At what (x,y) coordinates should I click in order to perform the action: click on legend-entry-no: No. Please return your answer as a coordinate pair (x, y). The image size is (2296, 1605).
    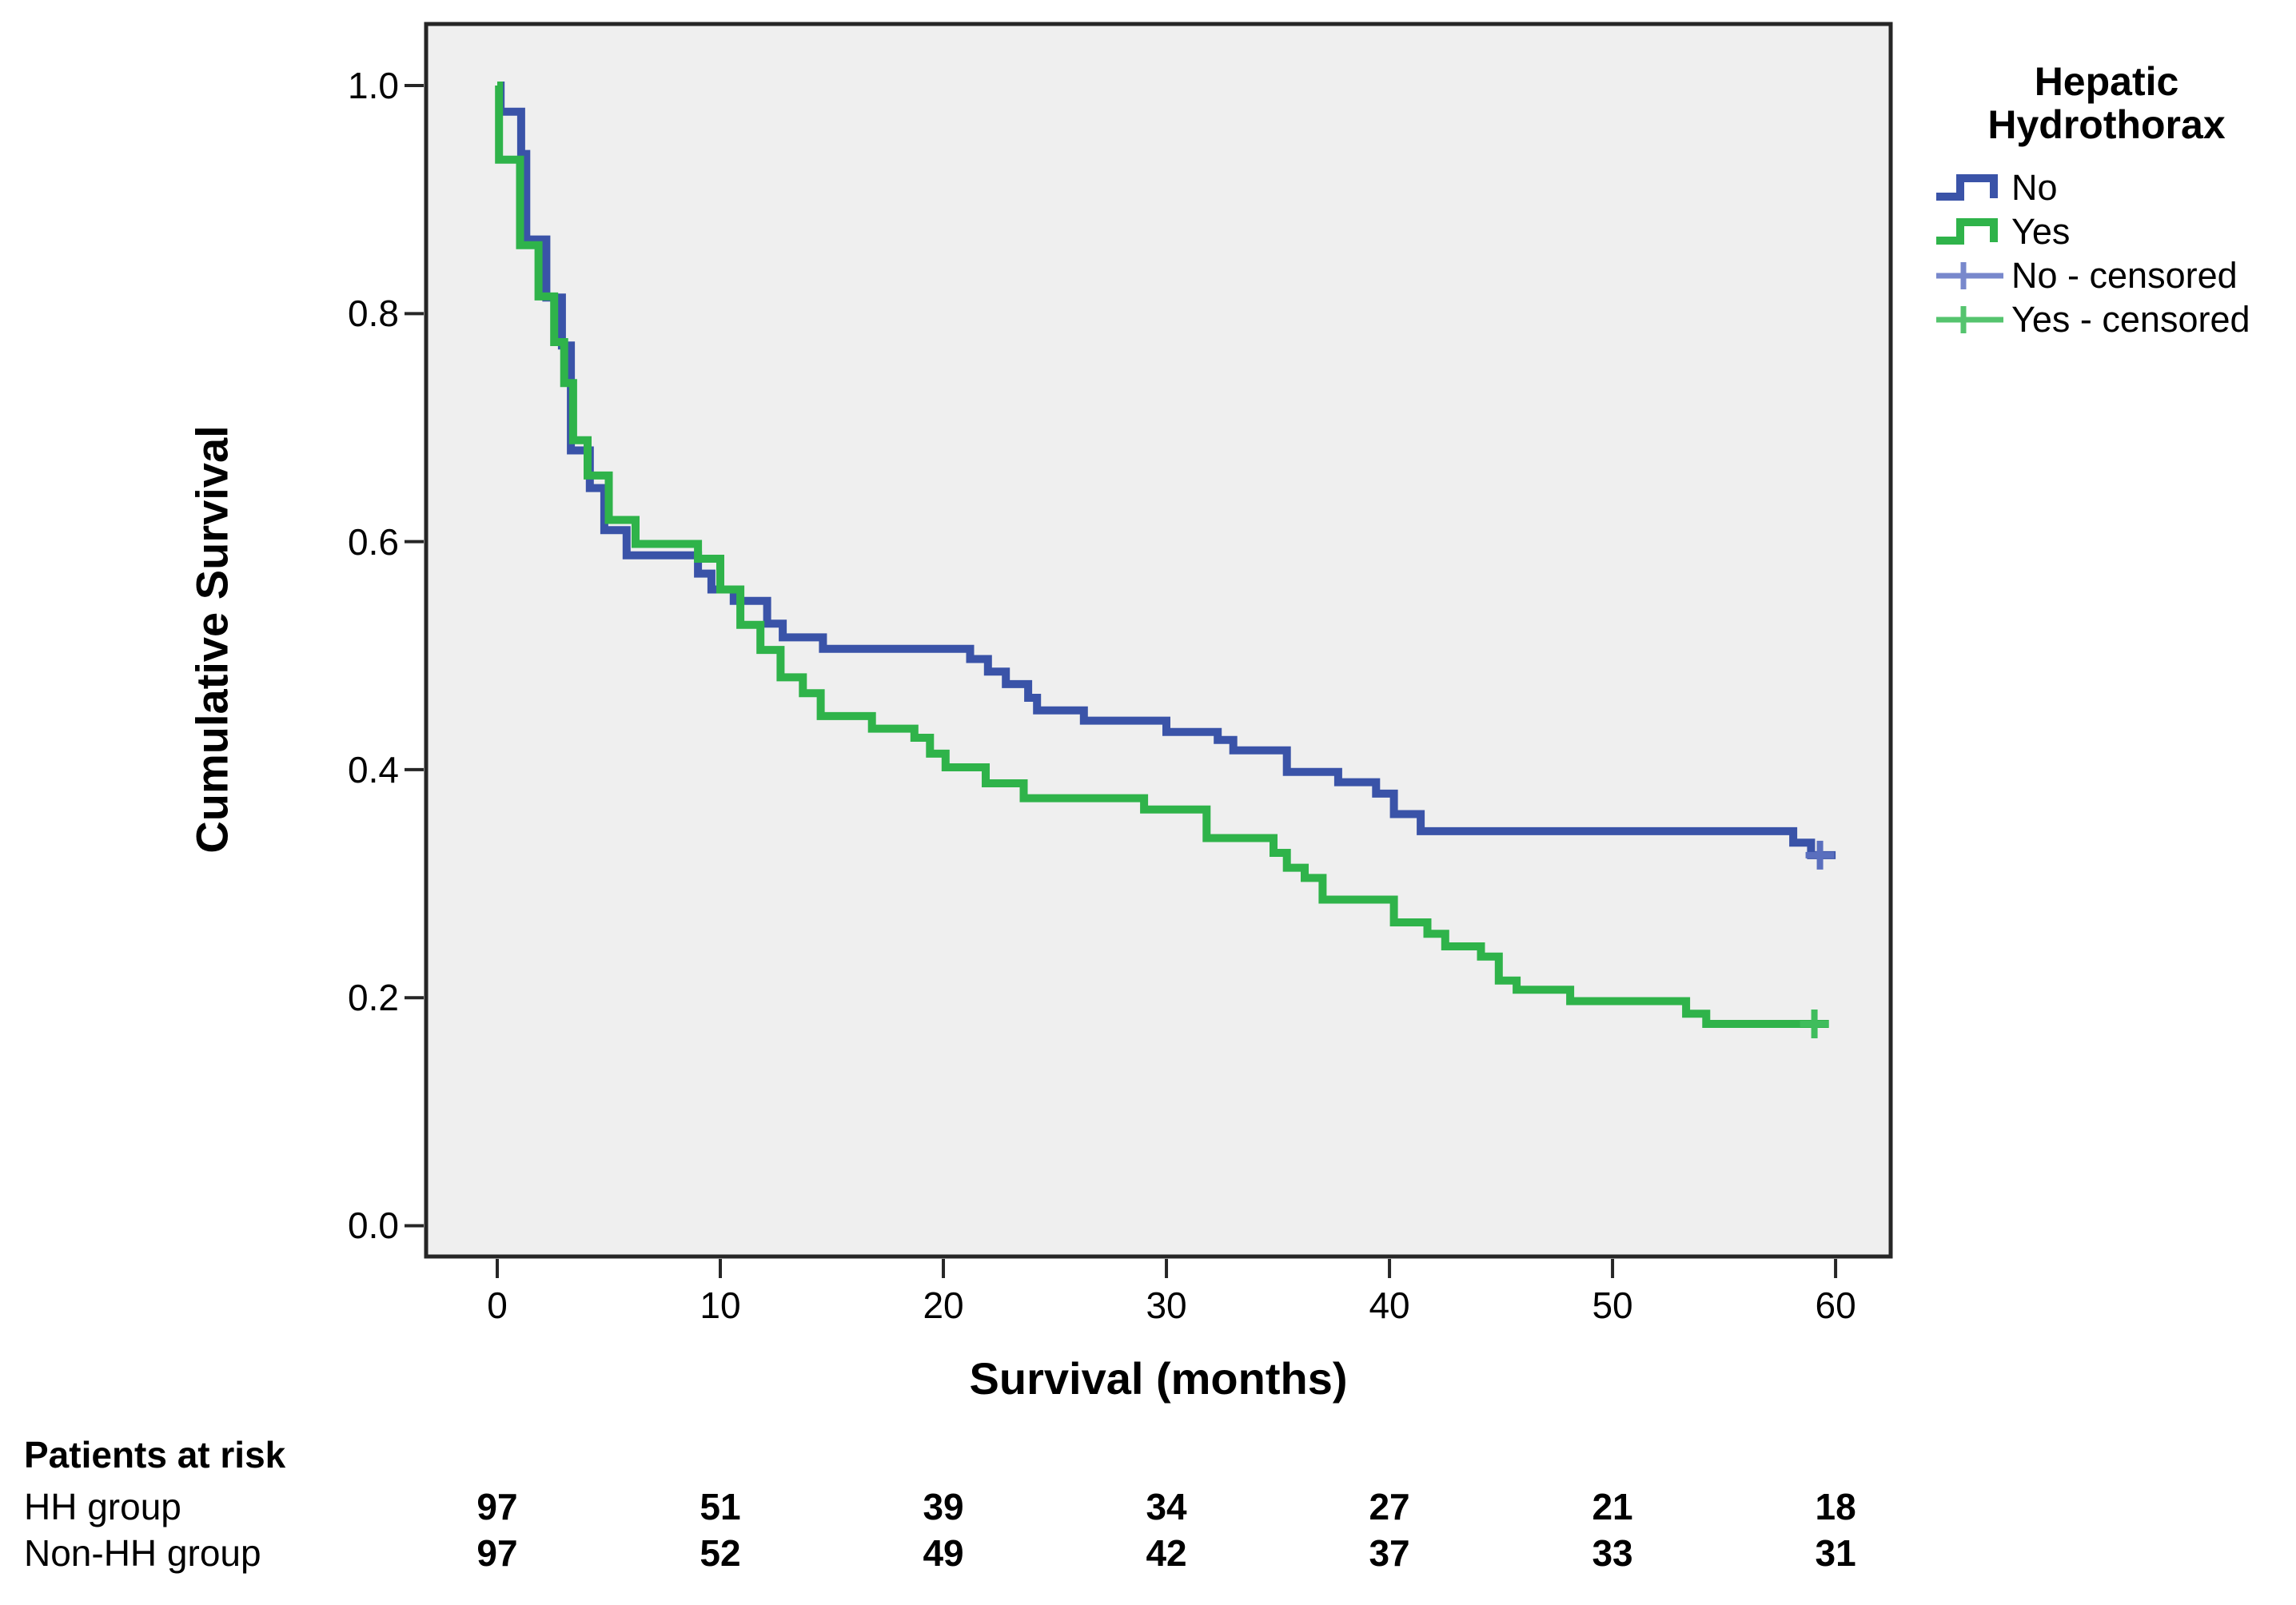
    Looking at the image, I should click on (2106, 187).